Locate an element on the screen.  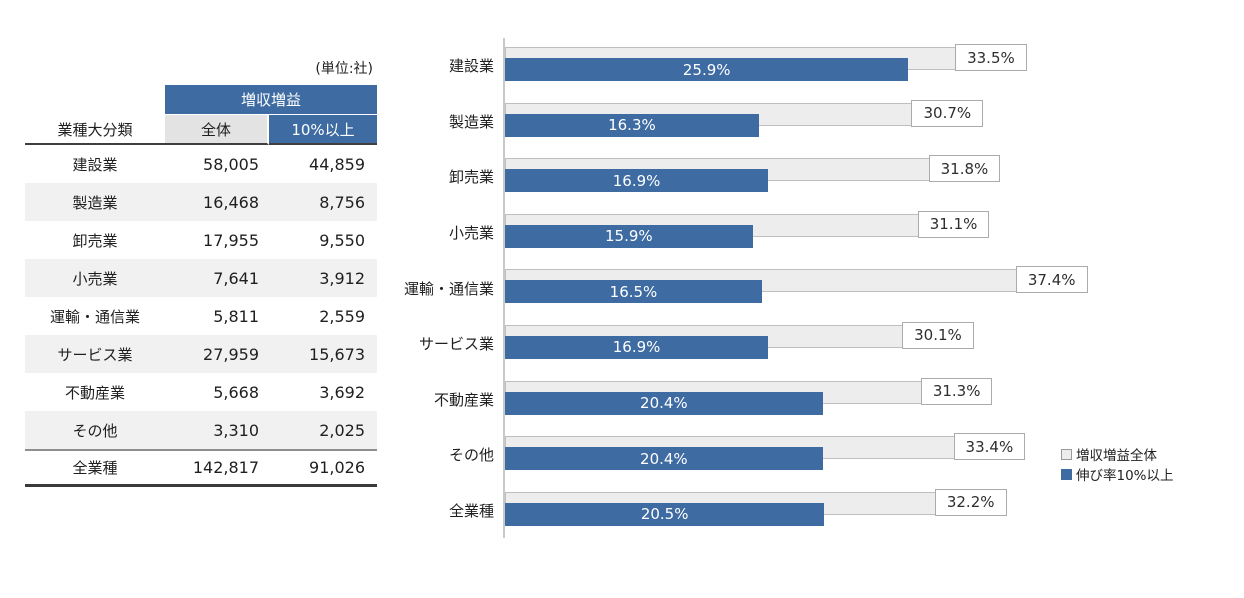
bar-series-10plus: 25.9% is located at coordinates (707, 69).